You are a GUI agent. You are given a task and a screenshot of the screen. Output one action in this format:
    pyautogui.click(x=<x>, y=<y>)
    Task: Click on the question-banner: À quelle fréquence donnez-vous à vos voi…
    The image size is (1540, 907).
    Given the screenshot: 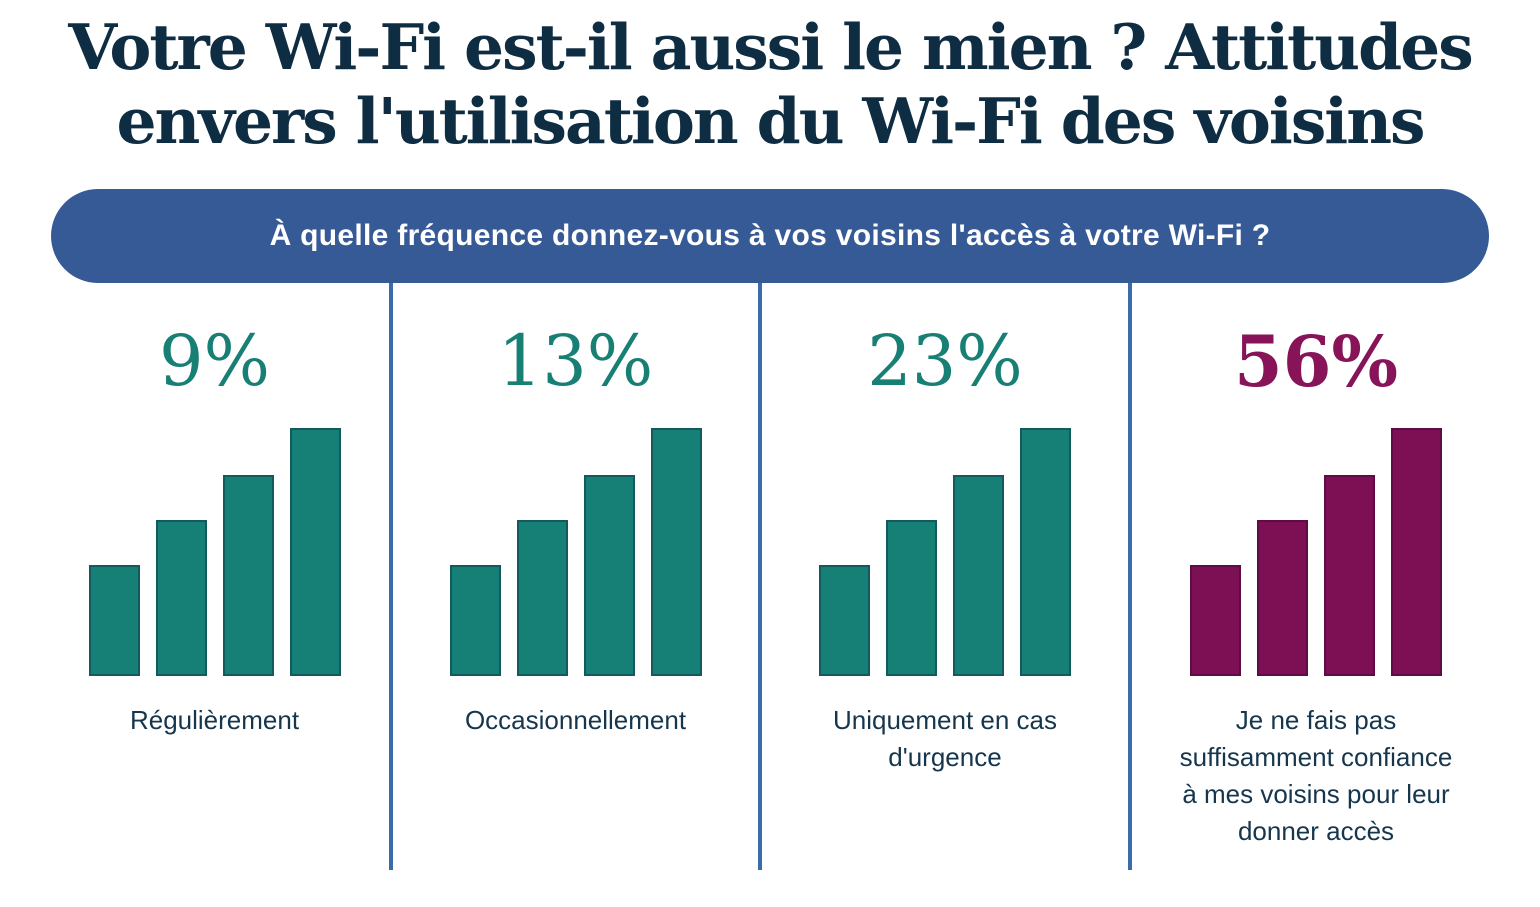 What is the action you would take?
    pyautogui.click(x=770, y=235)
    